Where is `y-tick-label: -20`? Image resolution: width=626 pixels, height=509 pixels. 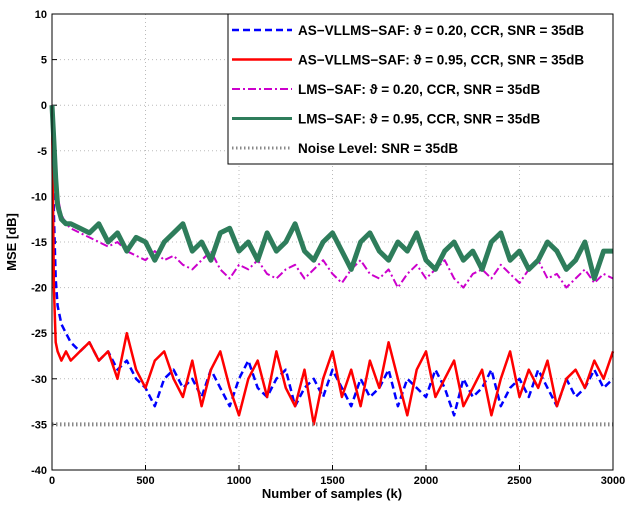
y-tick-label: -20 is located at coordinates (39, 289).